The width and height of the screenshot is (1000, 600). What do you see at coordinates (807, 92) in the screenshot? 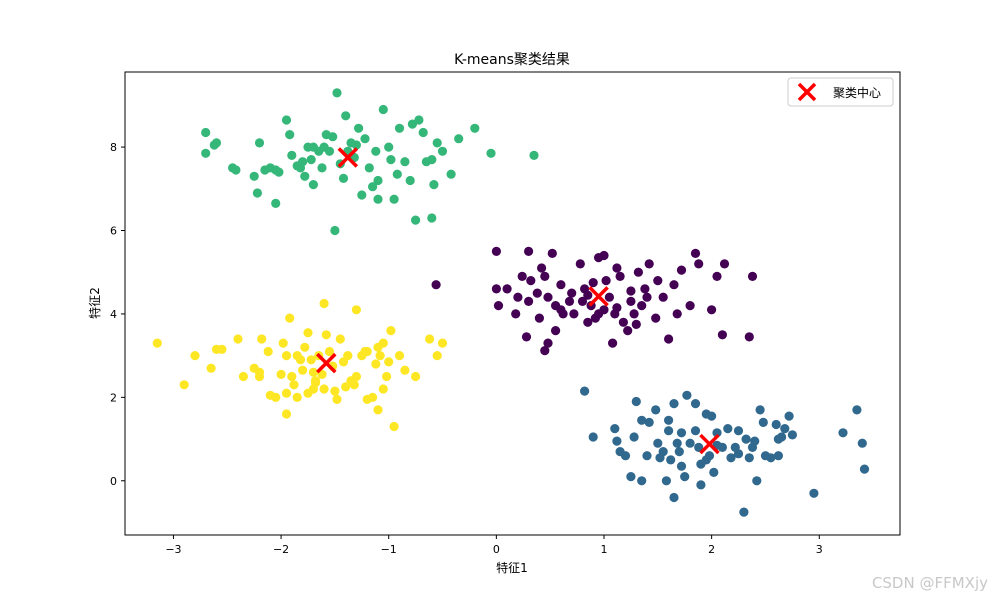
I see `legend-center-marker` at bounding box center [807, 92].